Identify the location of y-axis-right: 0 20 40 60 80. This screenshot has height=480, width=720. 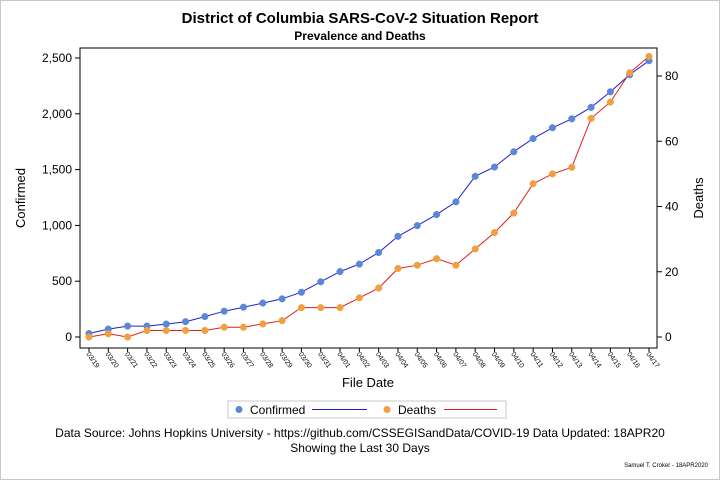
(668, 206).